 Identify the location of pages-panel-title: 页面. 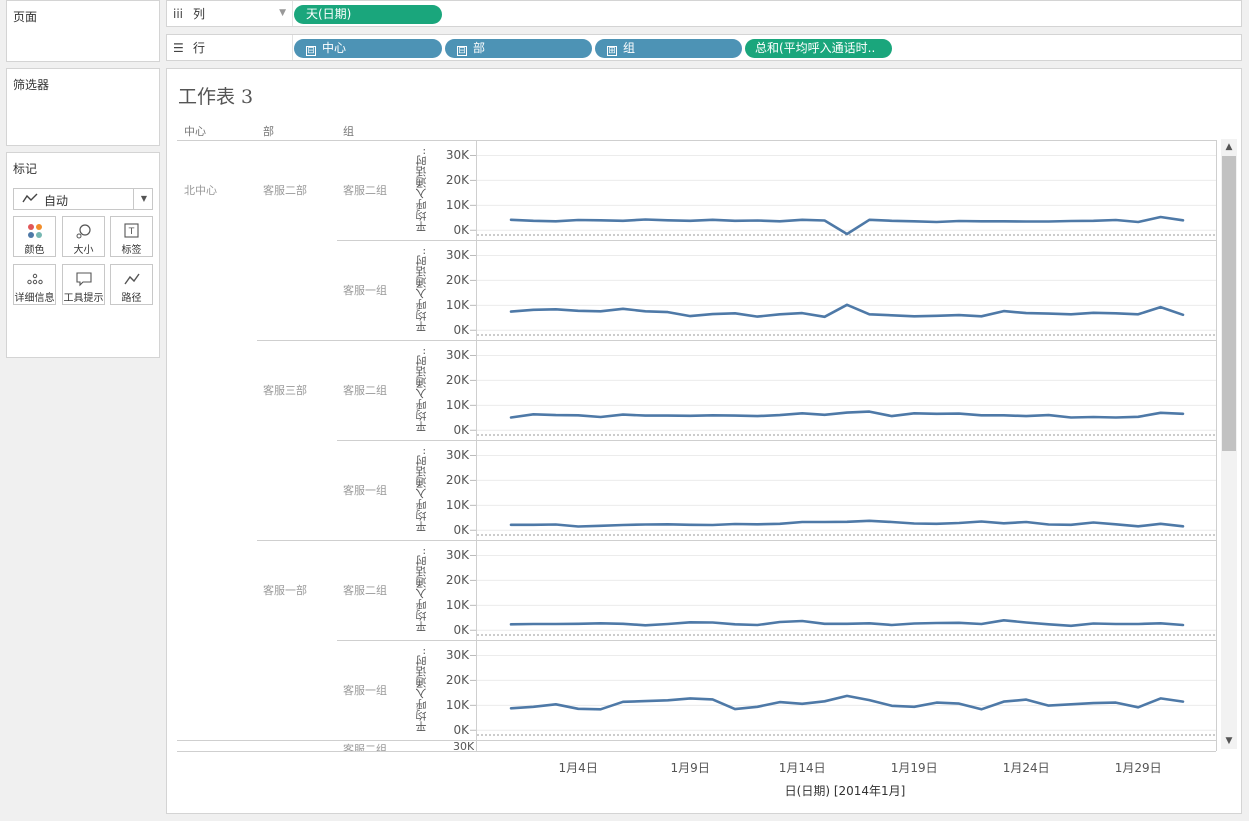
(25, 17).